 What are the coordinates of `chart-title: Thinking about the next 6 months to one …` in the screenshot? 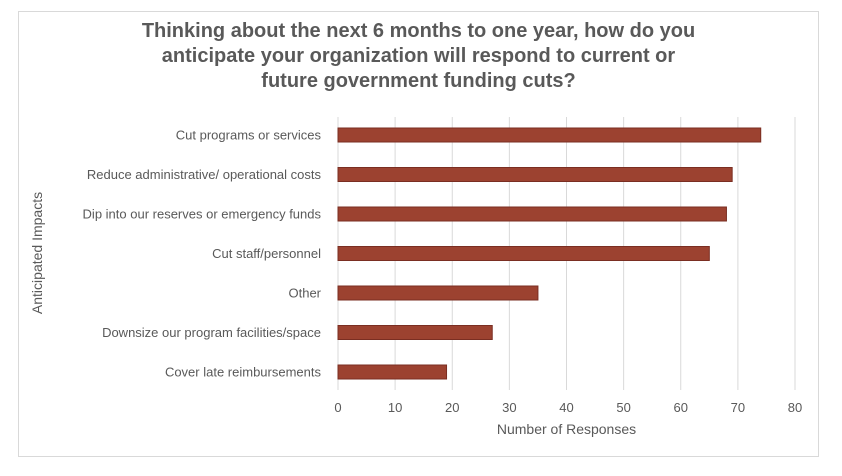 It's located at (418, 56).